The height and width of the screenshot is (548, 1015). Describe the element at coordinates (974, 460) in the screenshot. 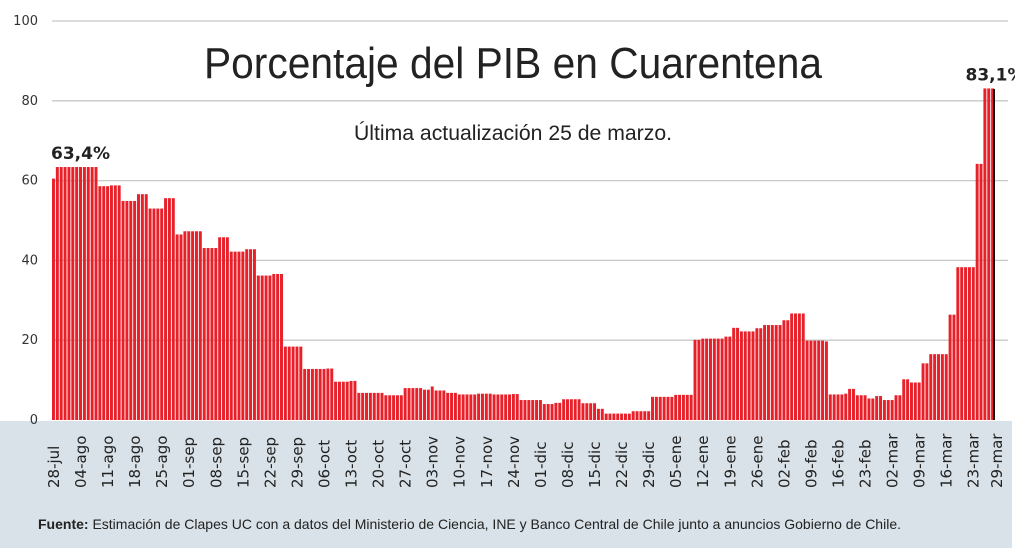

I see `x-tick-label: 23-mar` at that location.